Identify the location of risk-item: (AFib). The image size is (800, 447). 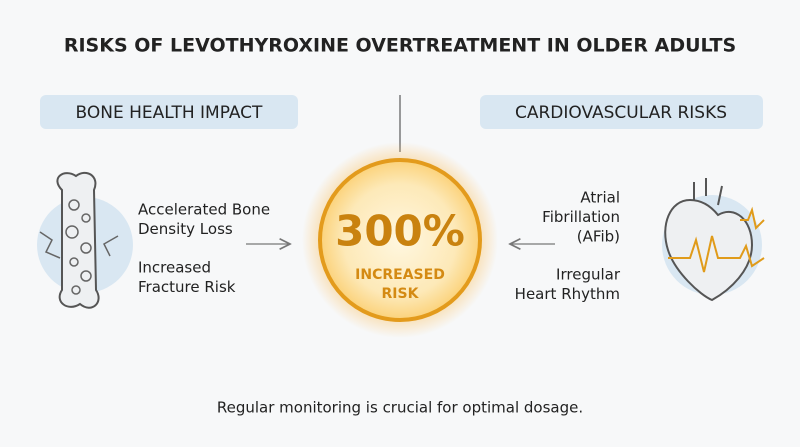
(598, 237).